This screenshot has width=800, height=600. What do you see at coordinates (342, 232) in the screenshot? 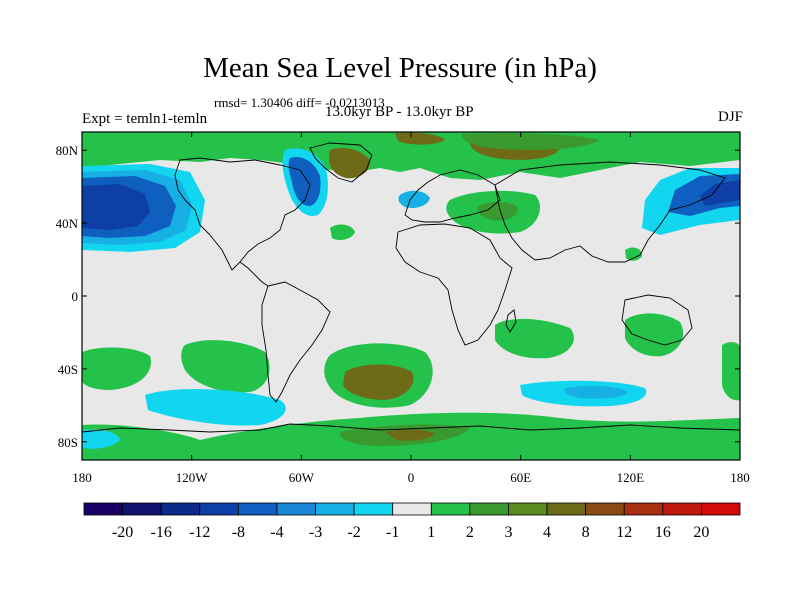
I see `mid-atlantic-green-blob` at bounding box center [342, 232].